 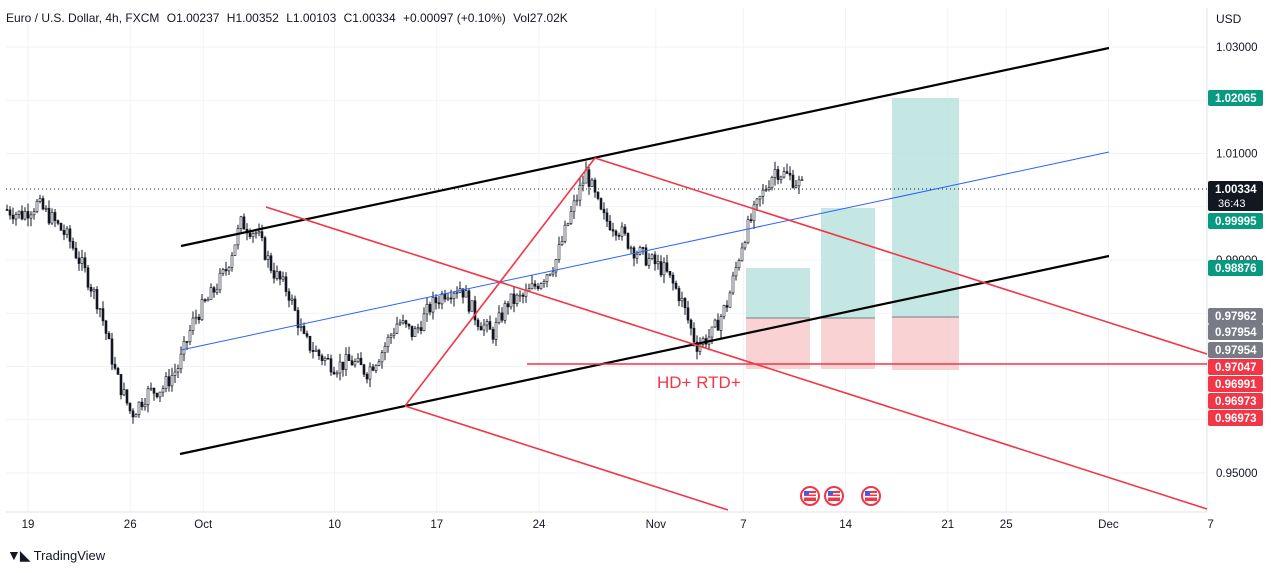 I want to click on price-badge-label: 1.02065, so click(x=1236, y=99).